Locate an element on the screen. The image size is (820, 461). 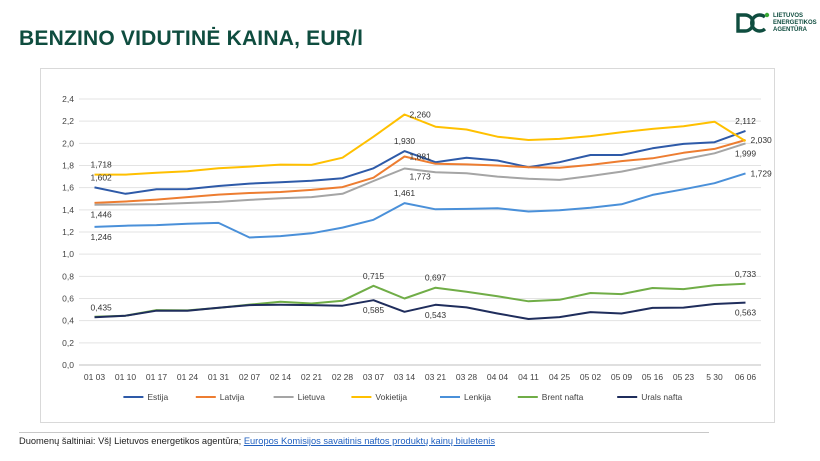
x-tick-label: 01 24 is located at coordinates (188, 377).